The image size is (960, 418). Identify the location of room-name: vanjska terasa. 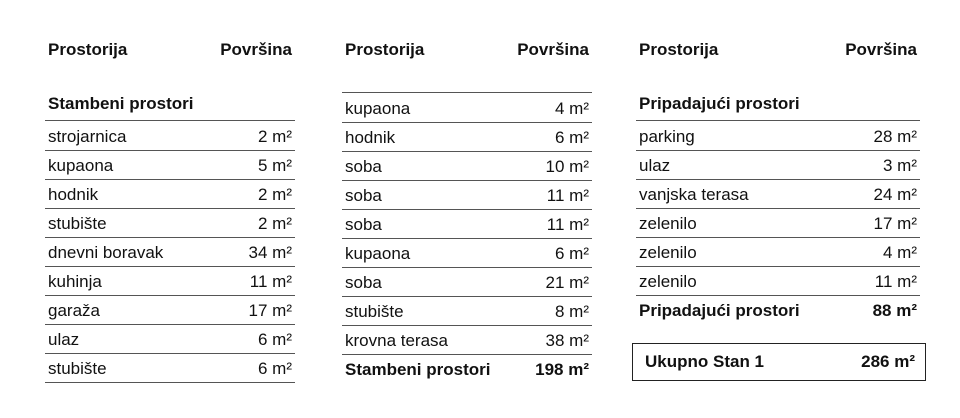
(694, 194).